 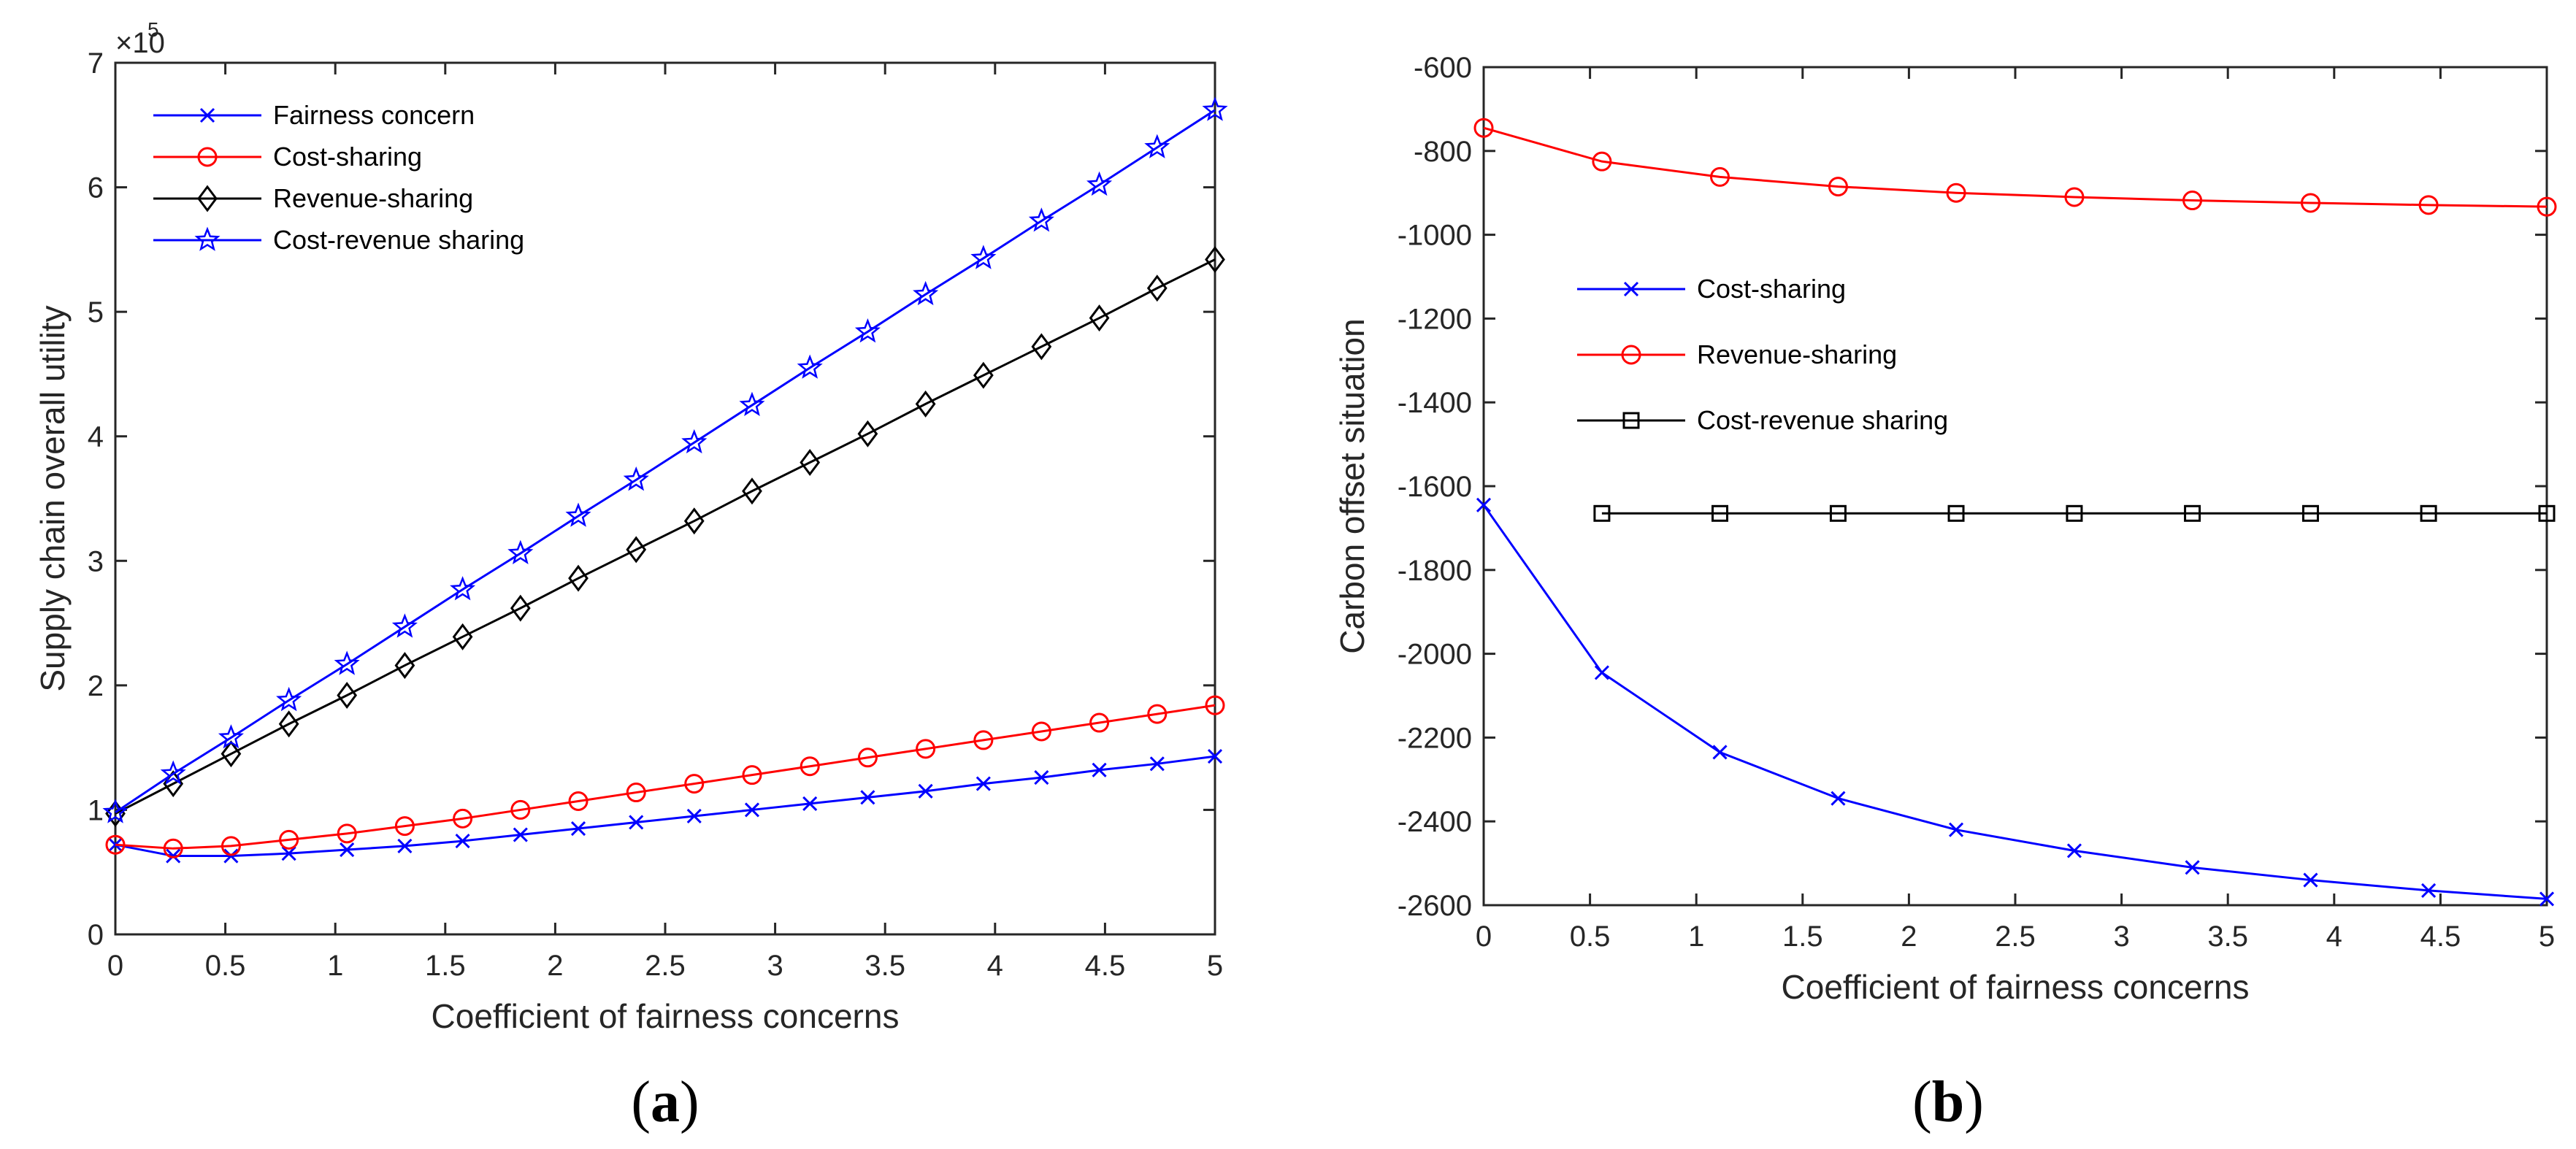 What do you see at coordinates (1435, 403) in the screenshot?
I see `y-tick-label: -1400` at bounding box center [1435, 403].